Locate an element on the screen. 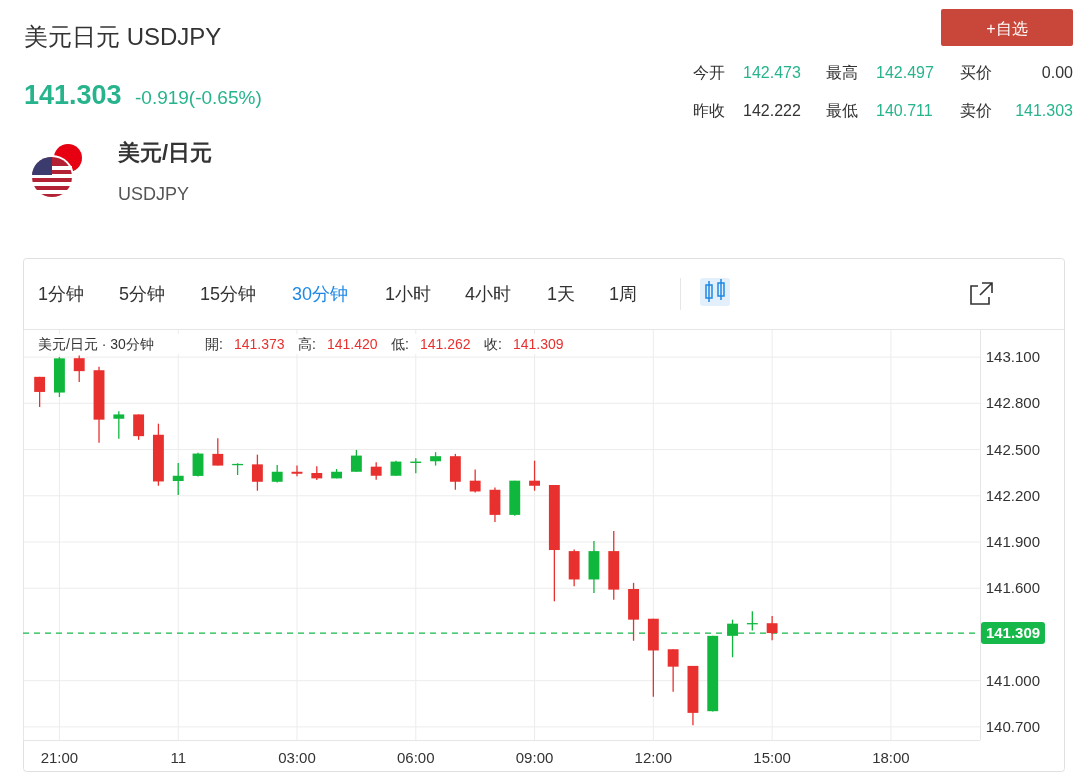  text: 最高 is located at coordinates (842, 72).